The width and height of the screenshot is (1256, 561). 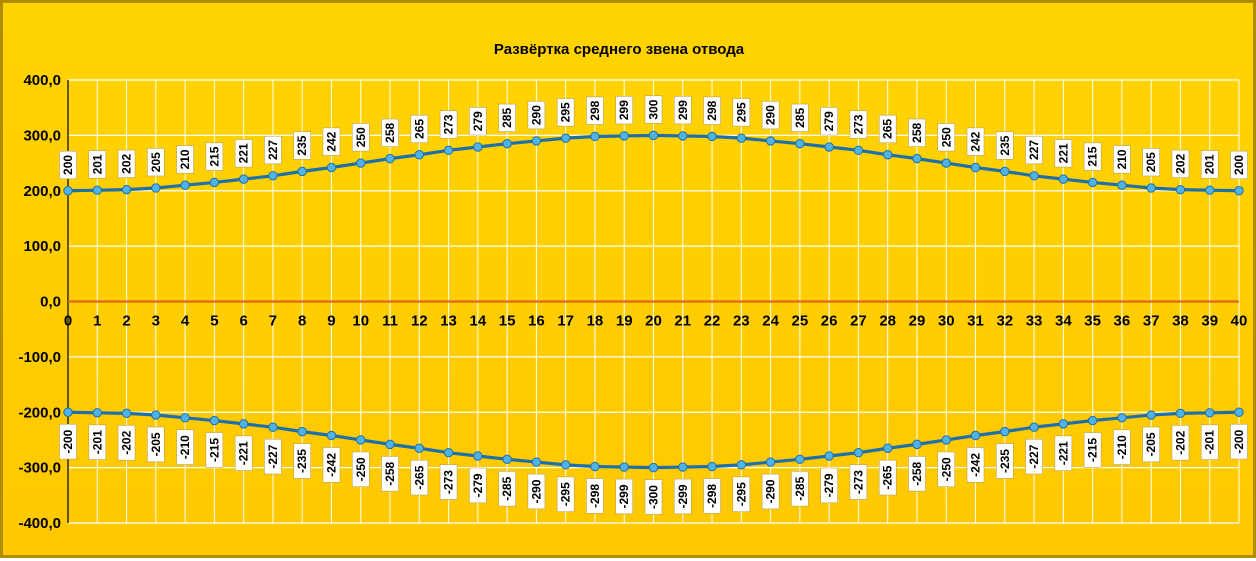 I want to click on y-tick-label: -300,0, so click(x=39, y=468).